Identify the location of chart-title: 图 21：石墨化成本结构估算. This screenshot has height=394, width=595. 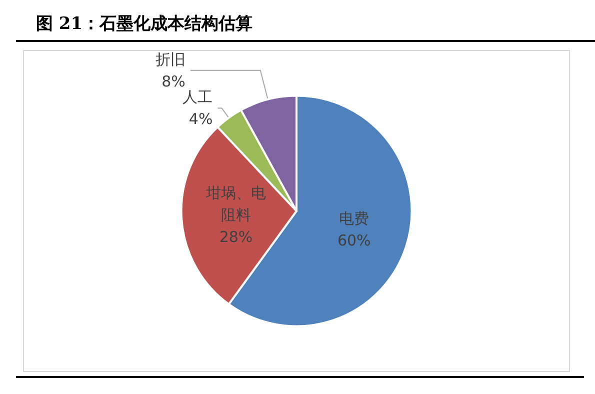
(305, 25).